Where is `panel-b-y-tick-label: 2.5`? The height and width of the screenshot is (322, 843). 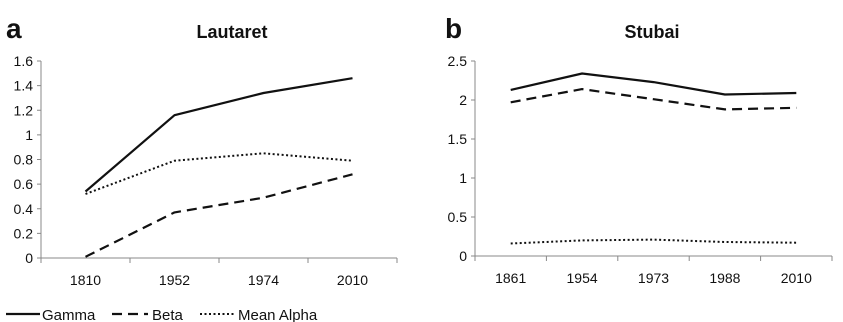 panel-b-y-tick-label: 2.5 is located at coordinates (458, 61).